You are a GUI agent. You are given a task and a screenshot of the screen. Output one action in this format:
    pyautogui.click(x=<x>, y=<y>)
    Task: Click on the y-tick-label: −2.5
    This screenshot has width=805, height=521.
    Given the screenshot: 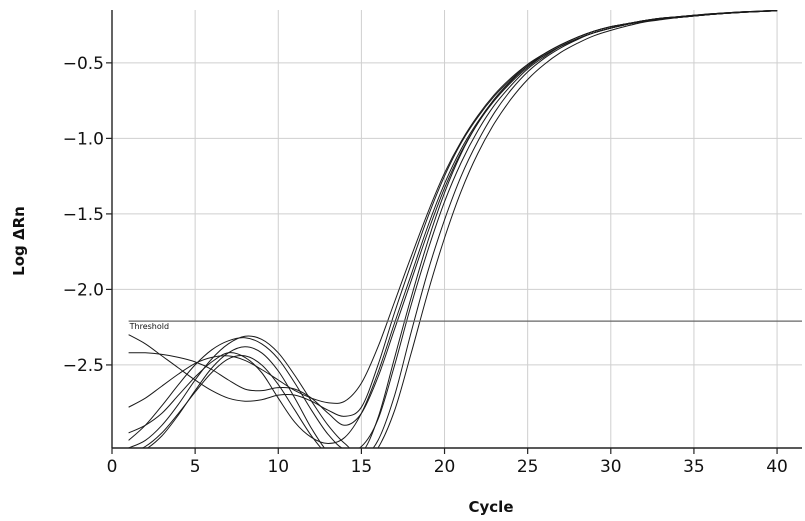 What is the action you would take?
    pyautogui.click(x=83, y=366)
    